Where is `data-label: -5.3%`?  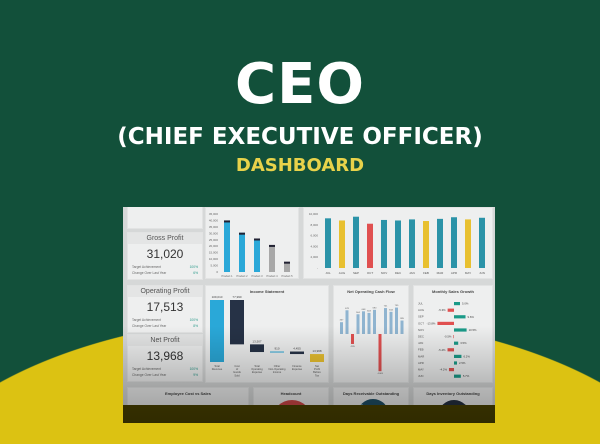 data-label: -5.3% is located at coordinates (442, 310).